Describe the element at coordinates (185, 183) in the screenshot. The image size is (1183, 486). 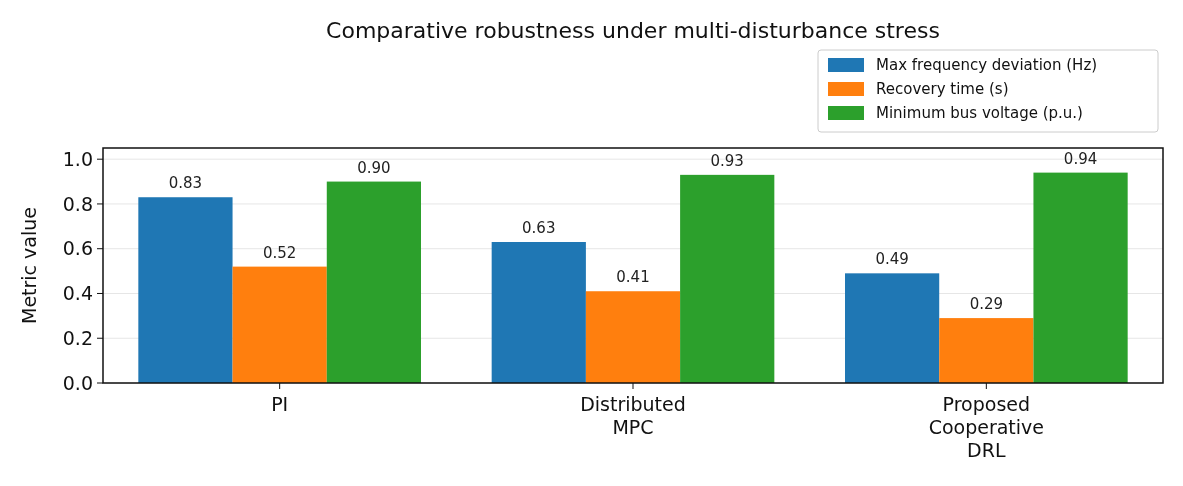
I see `data-label: 0.83` at that location.